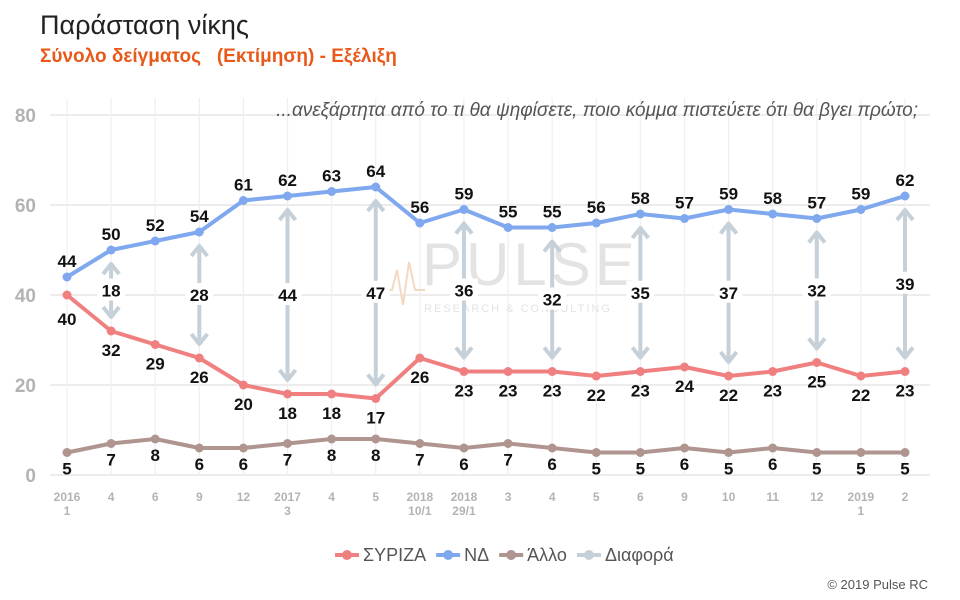  Describe the element at coordinates (331, 176) in the screenshot. I see `data-label-nd: 63` at that location.